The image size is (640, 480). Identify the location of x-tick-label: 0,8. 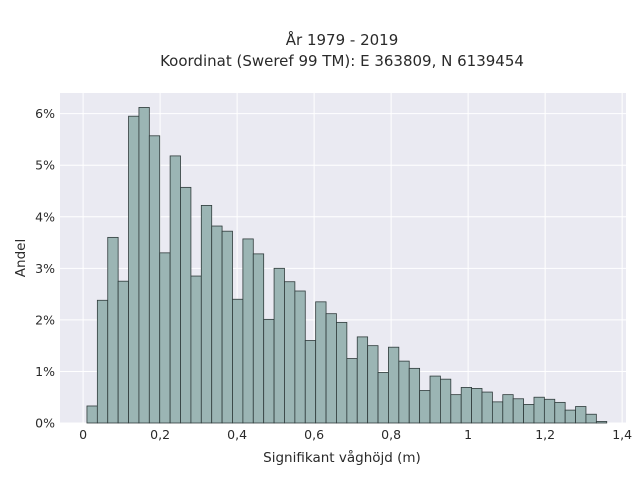
(391, 434).